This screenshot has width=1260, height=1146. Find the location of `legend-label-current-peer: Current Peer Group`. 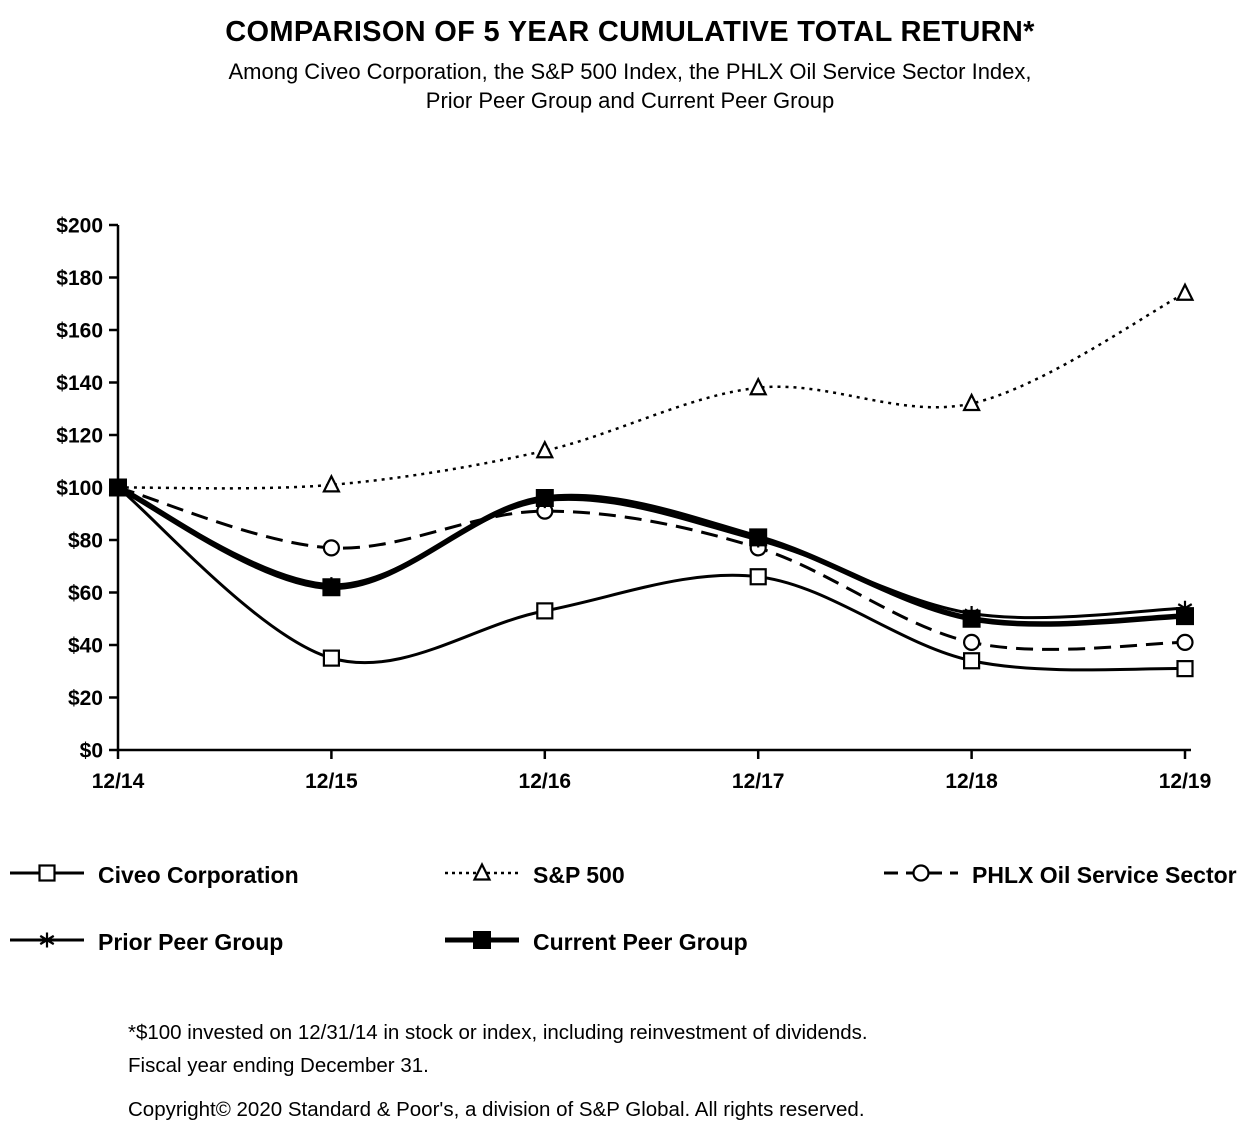

legend-label-current-peer: Current Peer Group is located at coordinates (640, 942).